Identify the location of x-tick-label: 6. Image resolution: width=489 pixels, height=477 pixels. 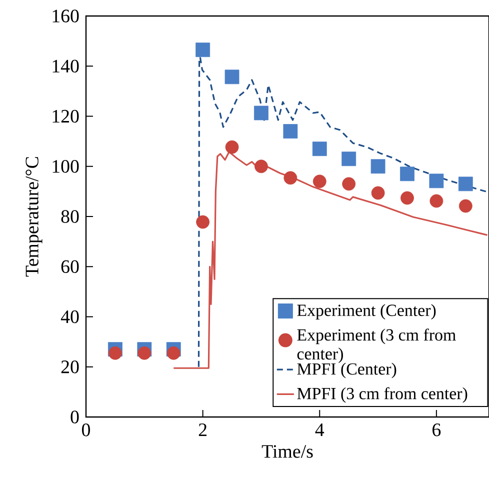
(436, 430).